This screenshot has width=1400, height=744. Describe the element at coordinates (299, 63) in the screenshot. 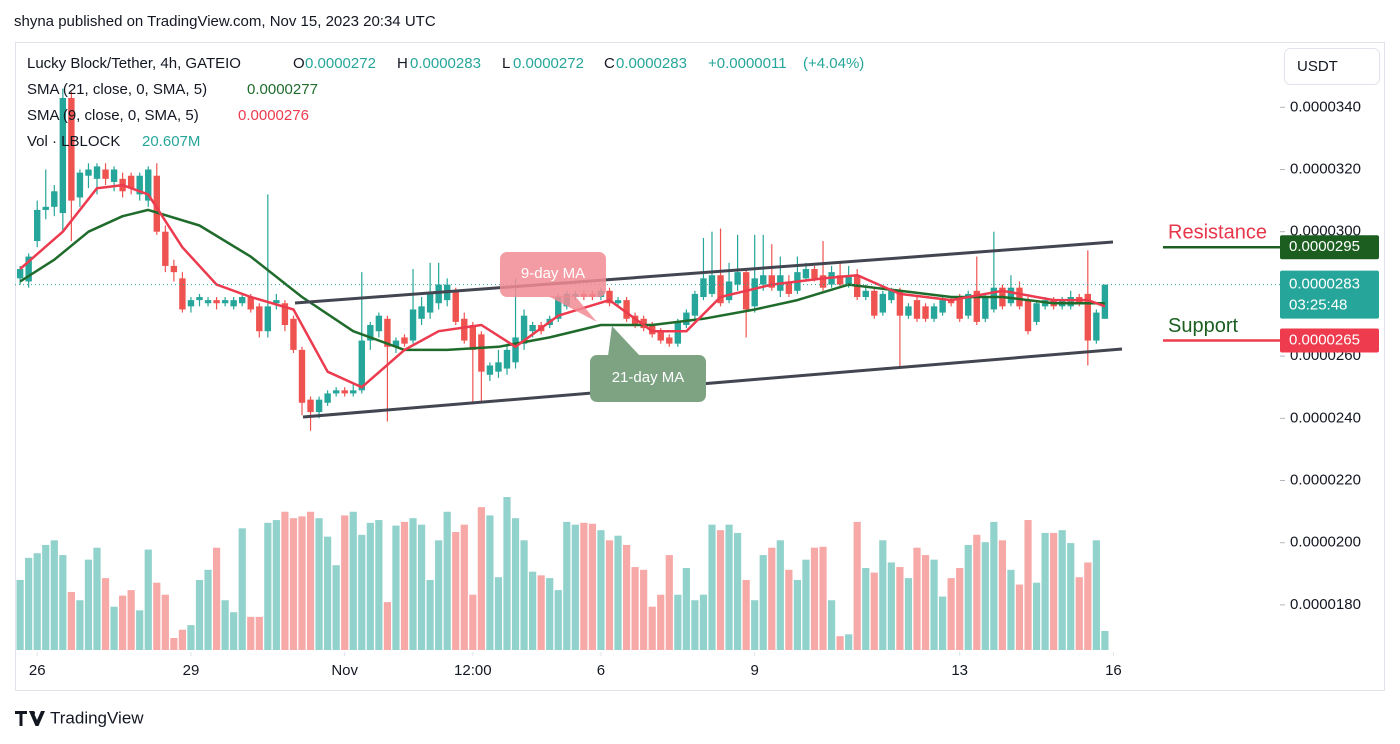

I see `ohlc-label: O` at that location.